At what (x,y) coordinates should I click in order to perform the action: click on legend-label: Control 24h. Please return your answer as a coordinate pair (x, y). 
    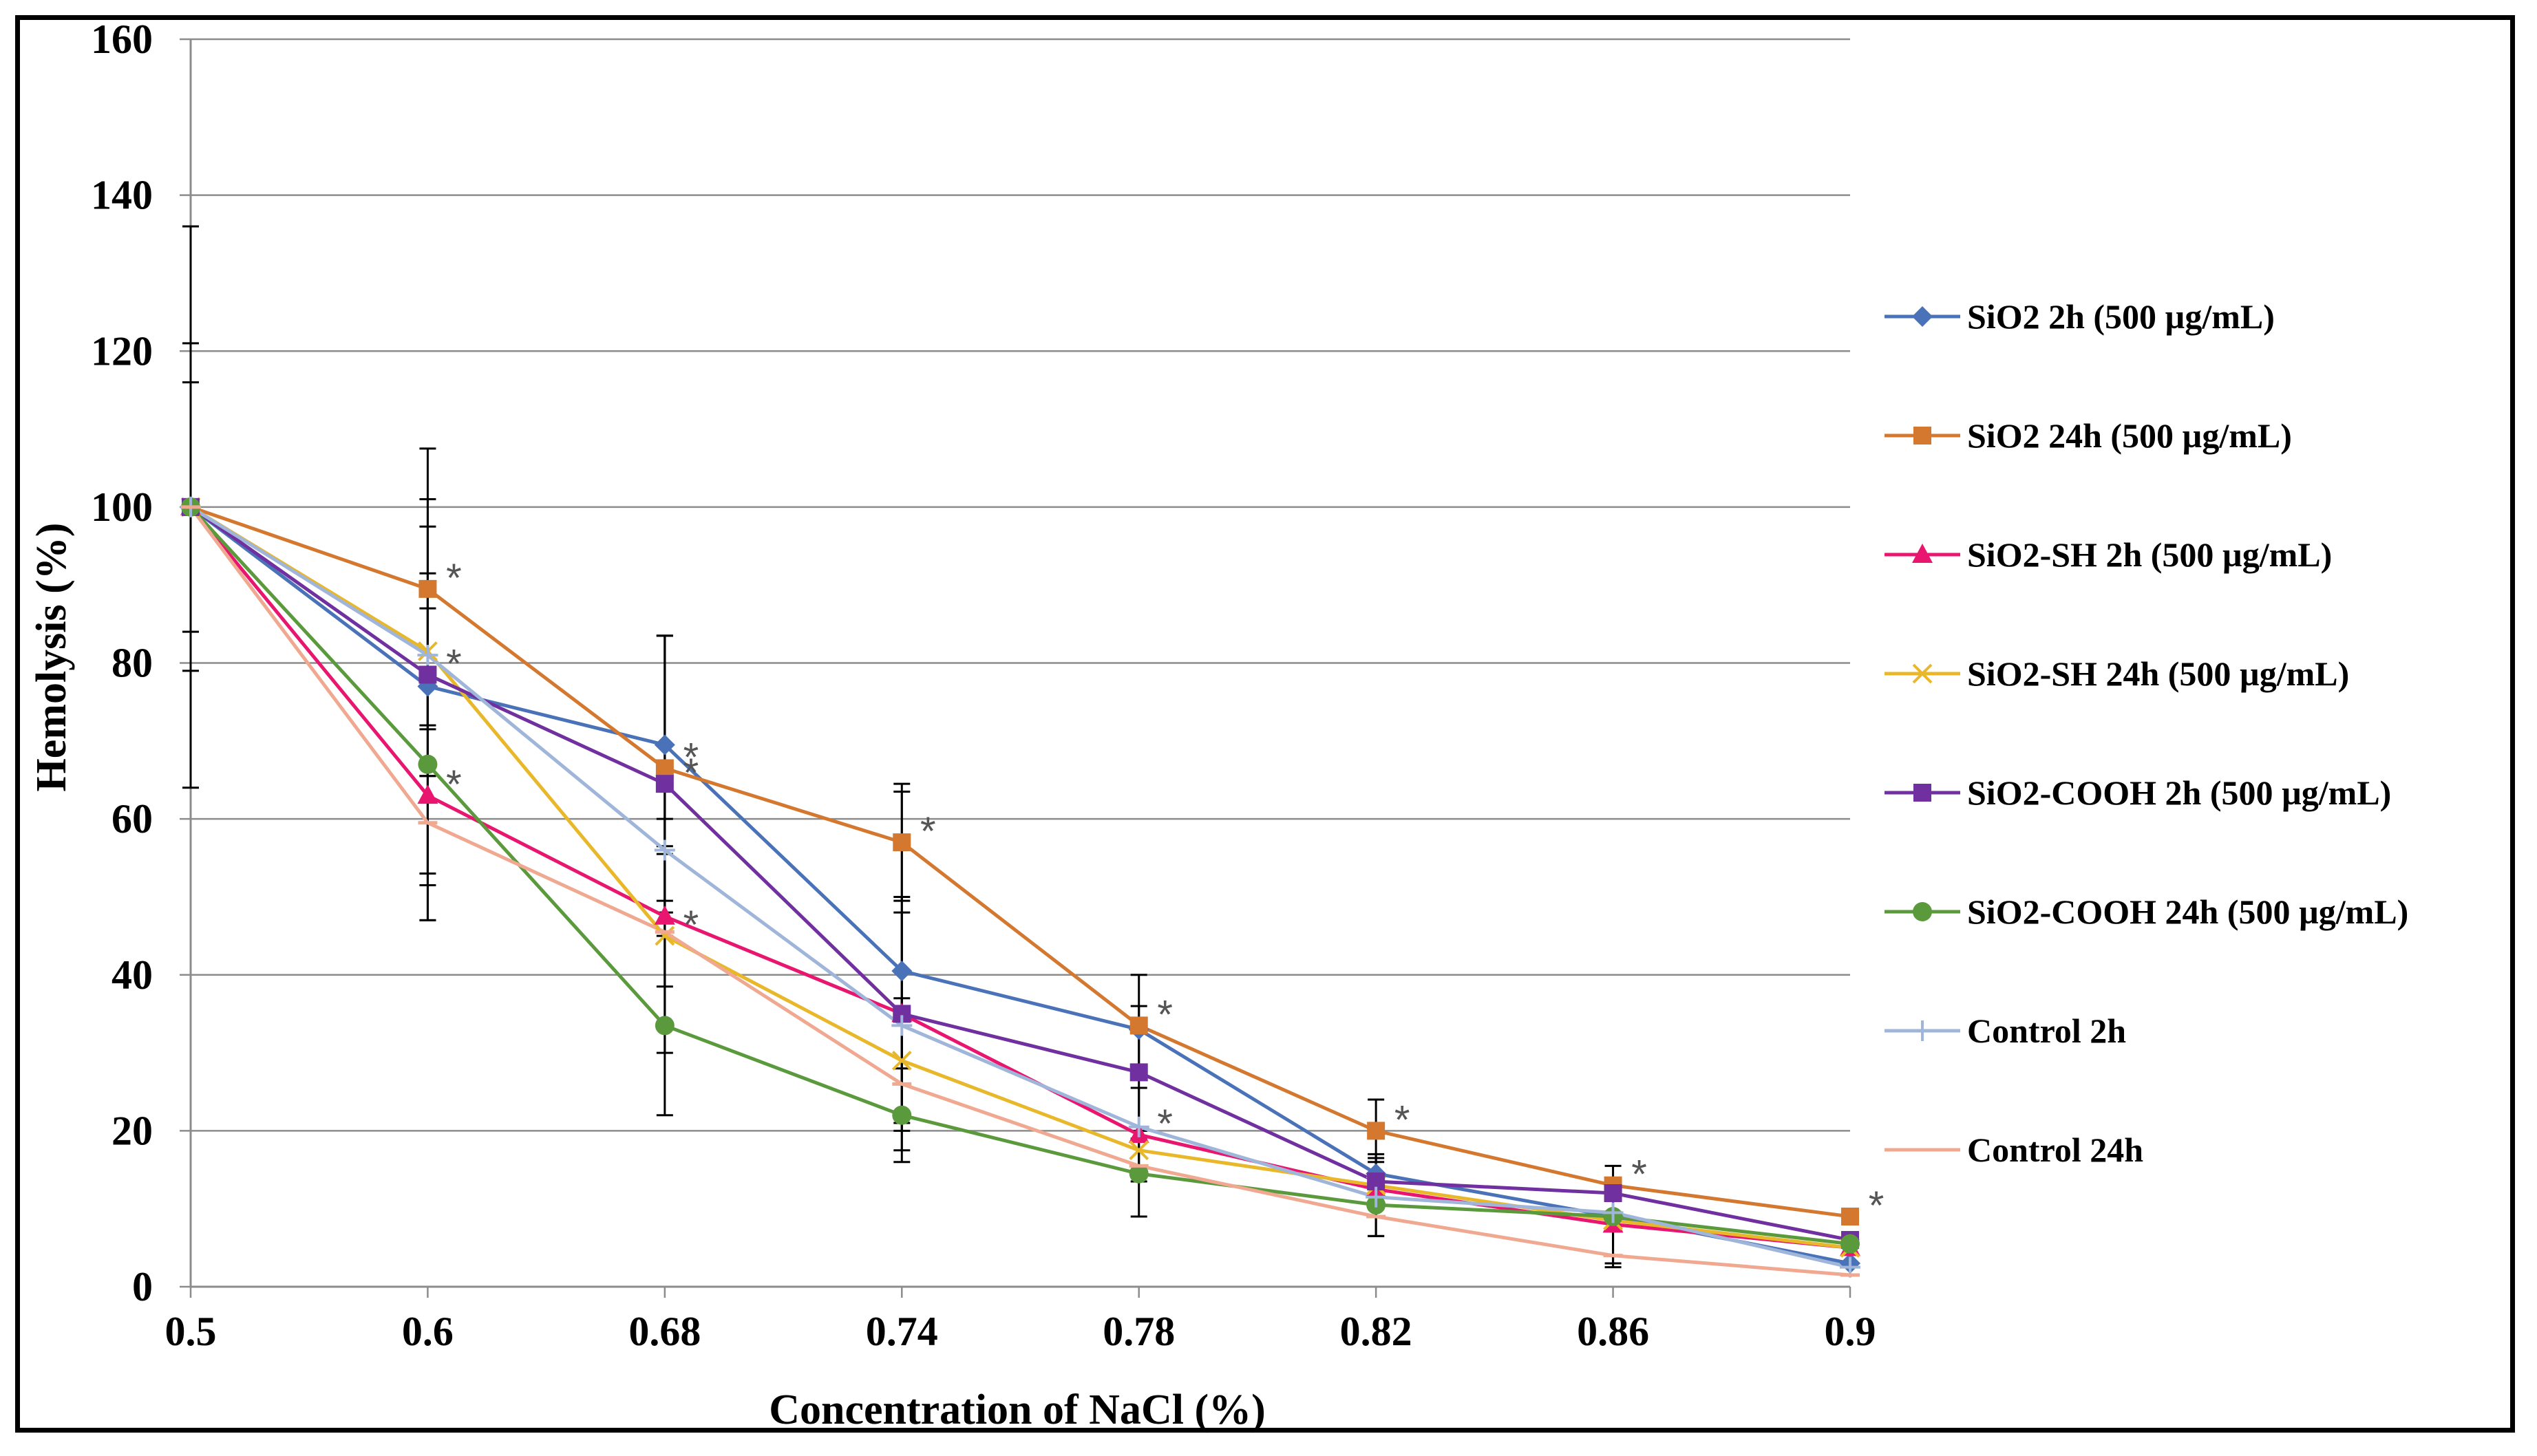
    Looking at the image, I should click on (2055, 1150).